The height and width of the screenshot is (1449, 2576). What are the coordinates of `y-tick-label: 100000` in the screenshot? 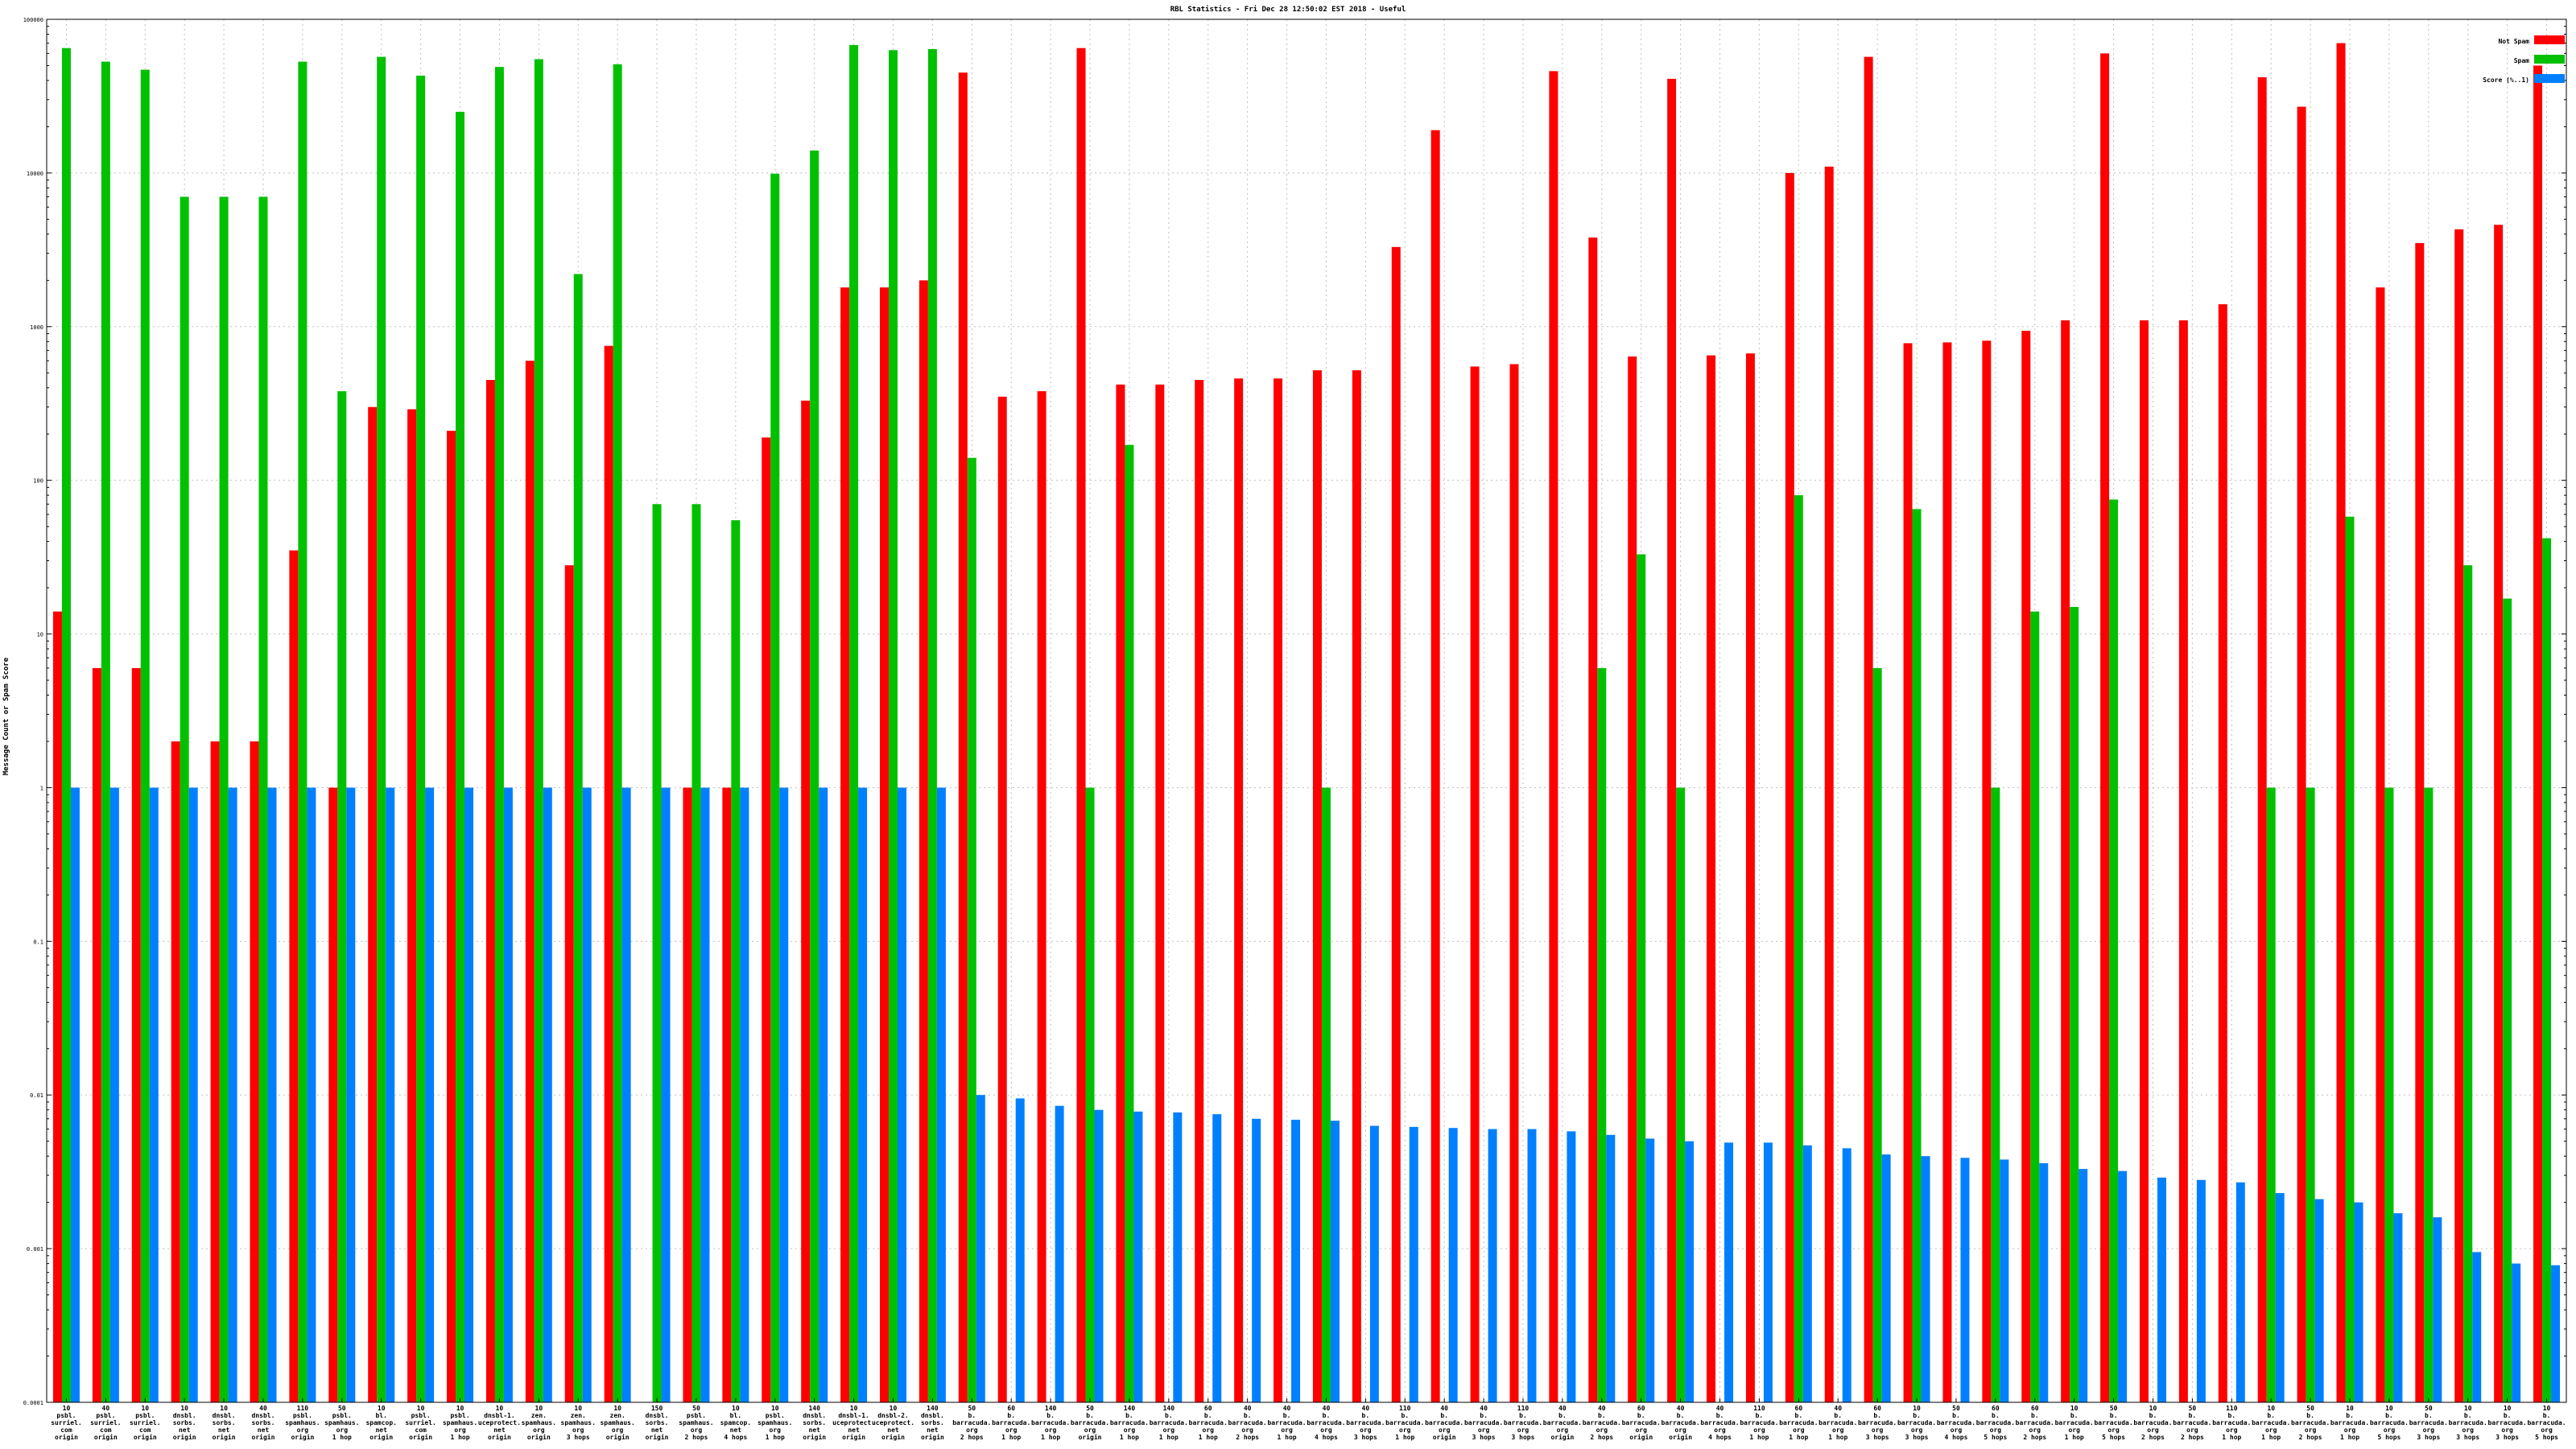 It's located at (33, 20).